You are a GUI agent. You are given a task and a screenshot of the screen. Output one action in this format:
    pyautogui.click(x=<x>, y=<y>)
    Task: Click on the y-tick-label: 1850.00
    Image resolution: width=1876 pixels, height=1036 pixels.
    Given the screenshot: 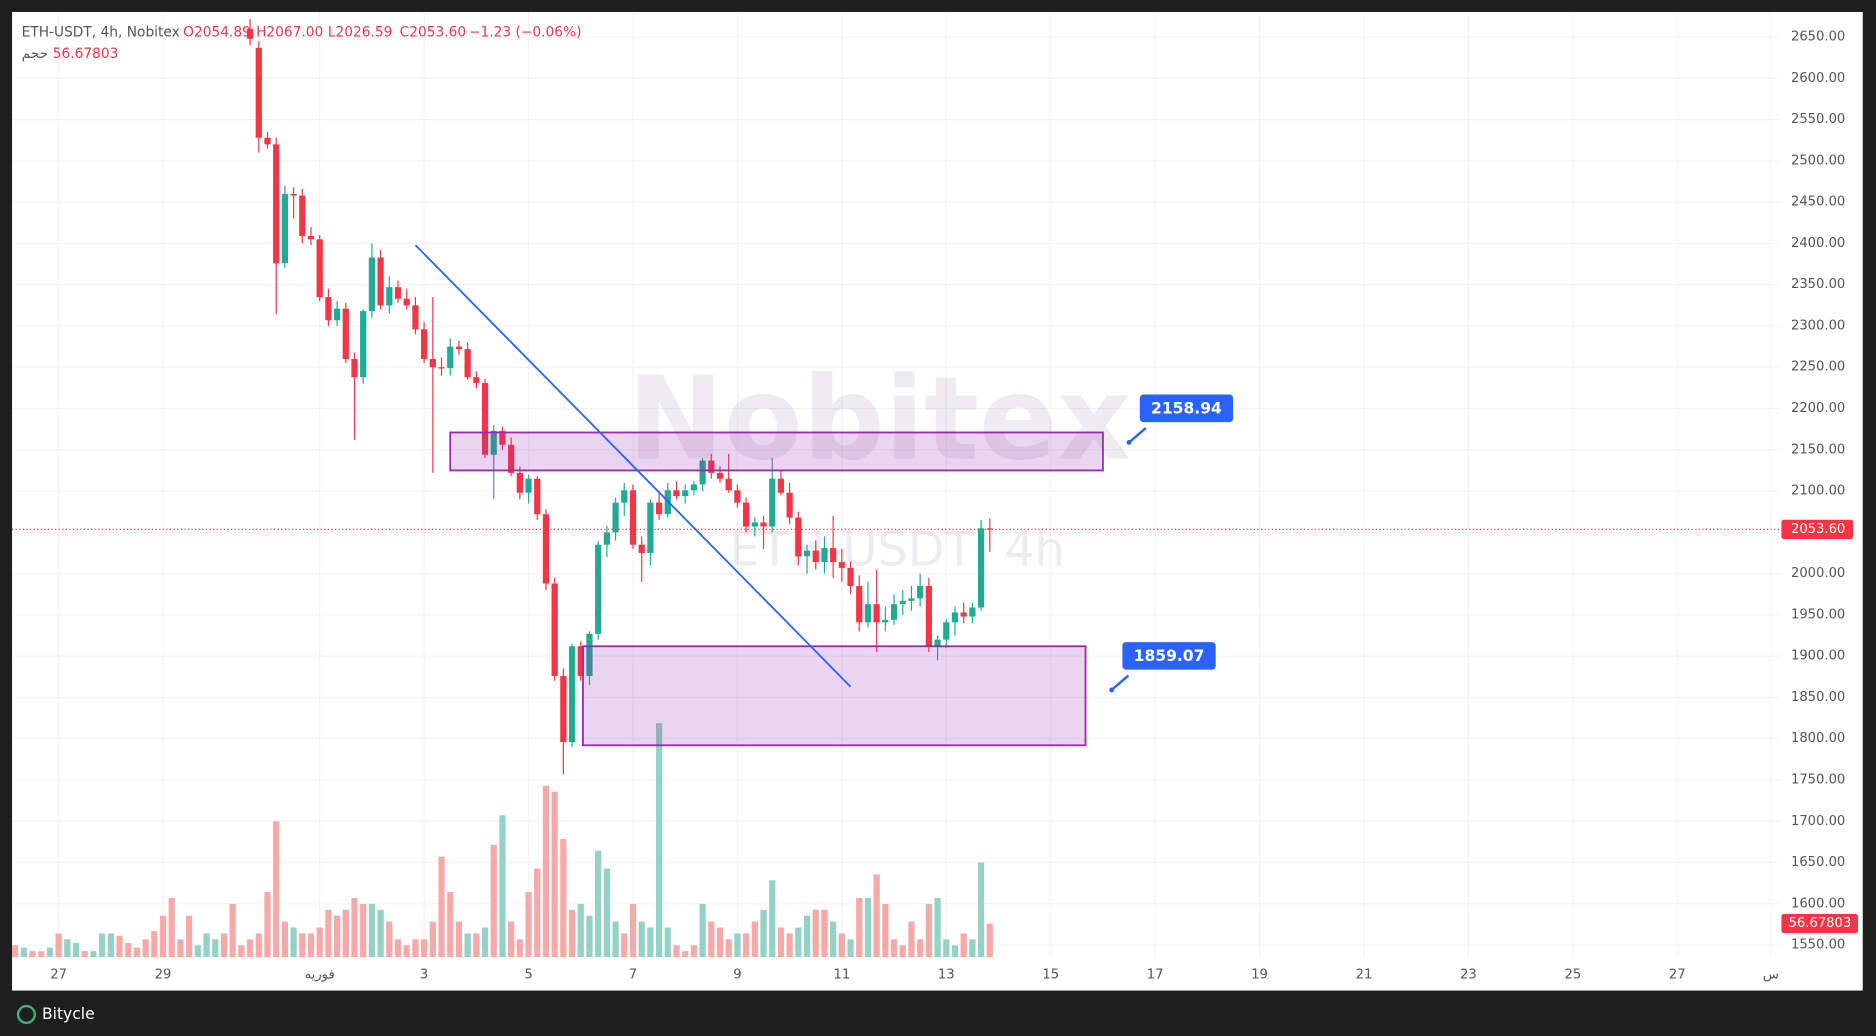 What is the action you would take?
    pyautogui.click(x=1818, y=697)
    